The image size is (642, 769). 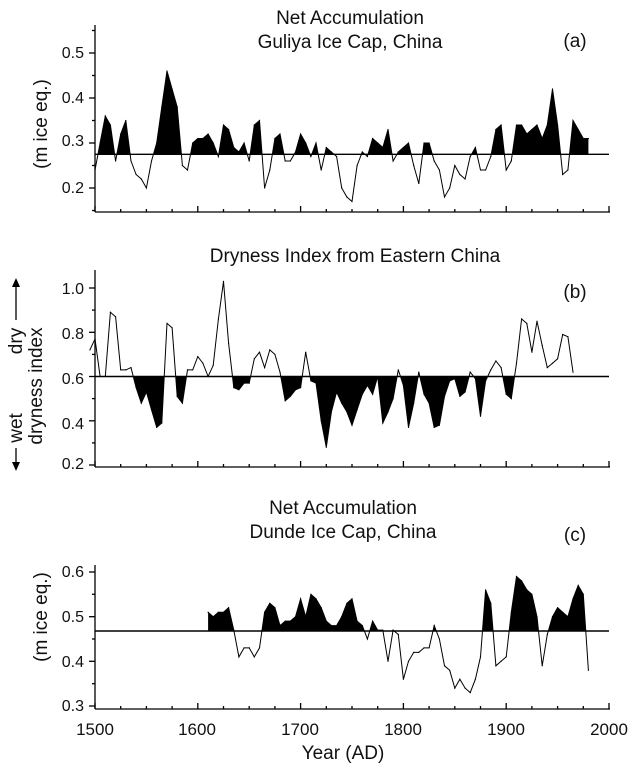 I want to click on panel-a-subtitle: Guliya Ice Cap, China, so click(x=350, y=42).